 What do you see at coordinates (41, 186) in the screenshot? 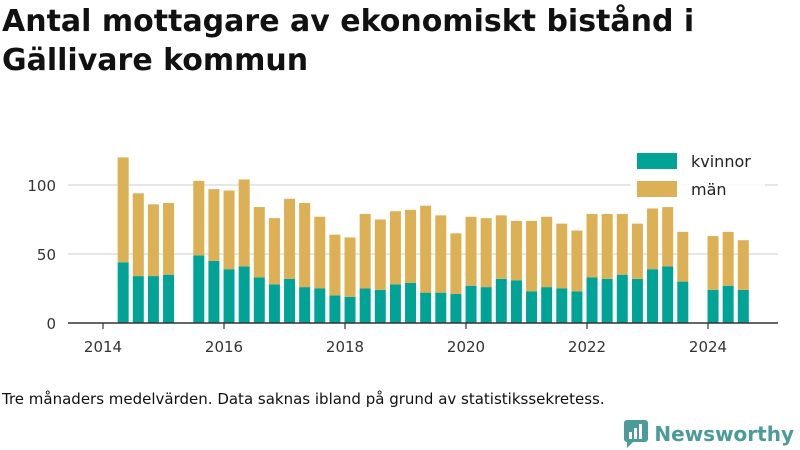
I see `y-tick-label: 100` at bounding box center [41, 186].